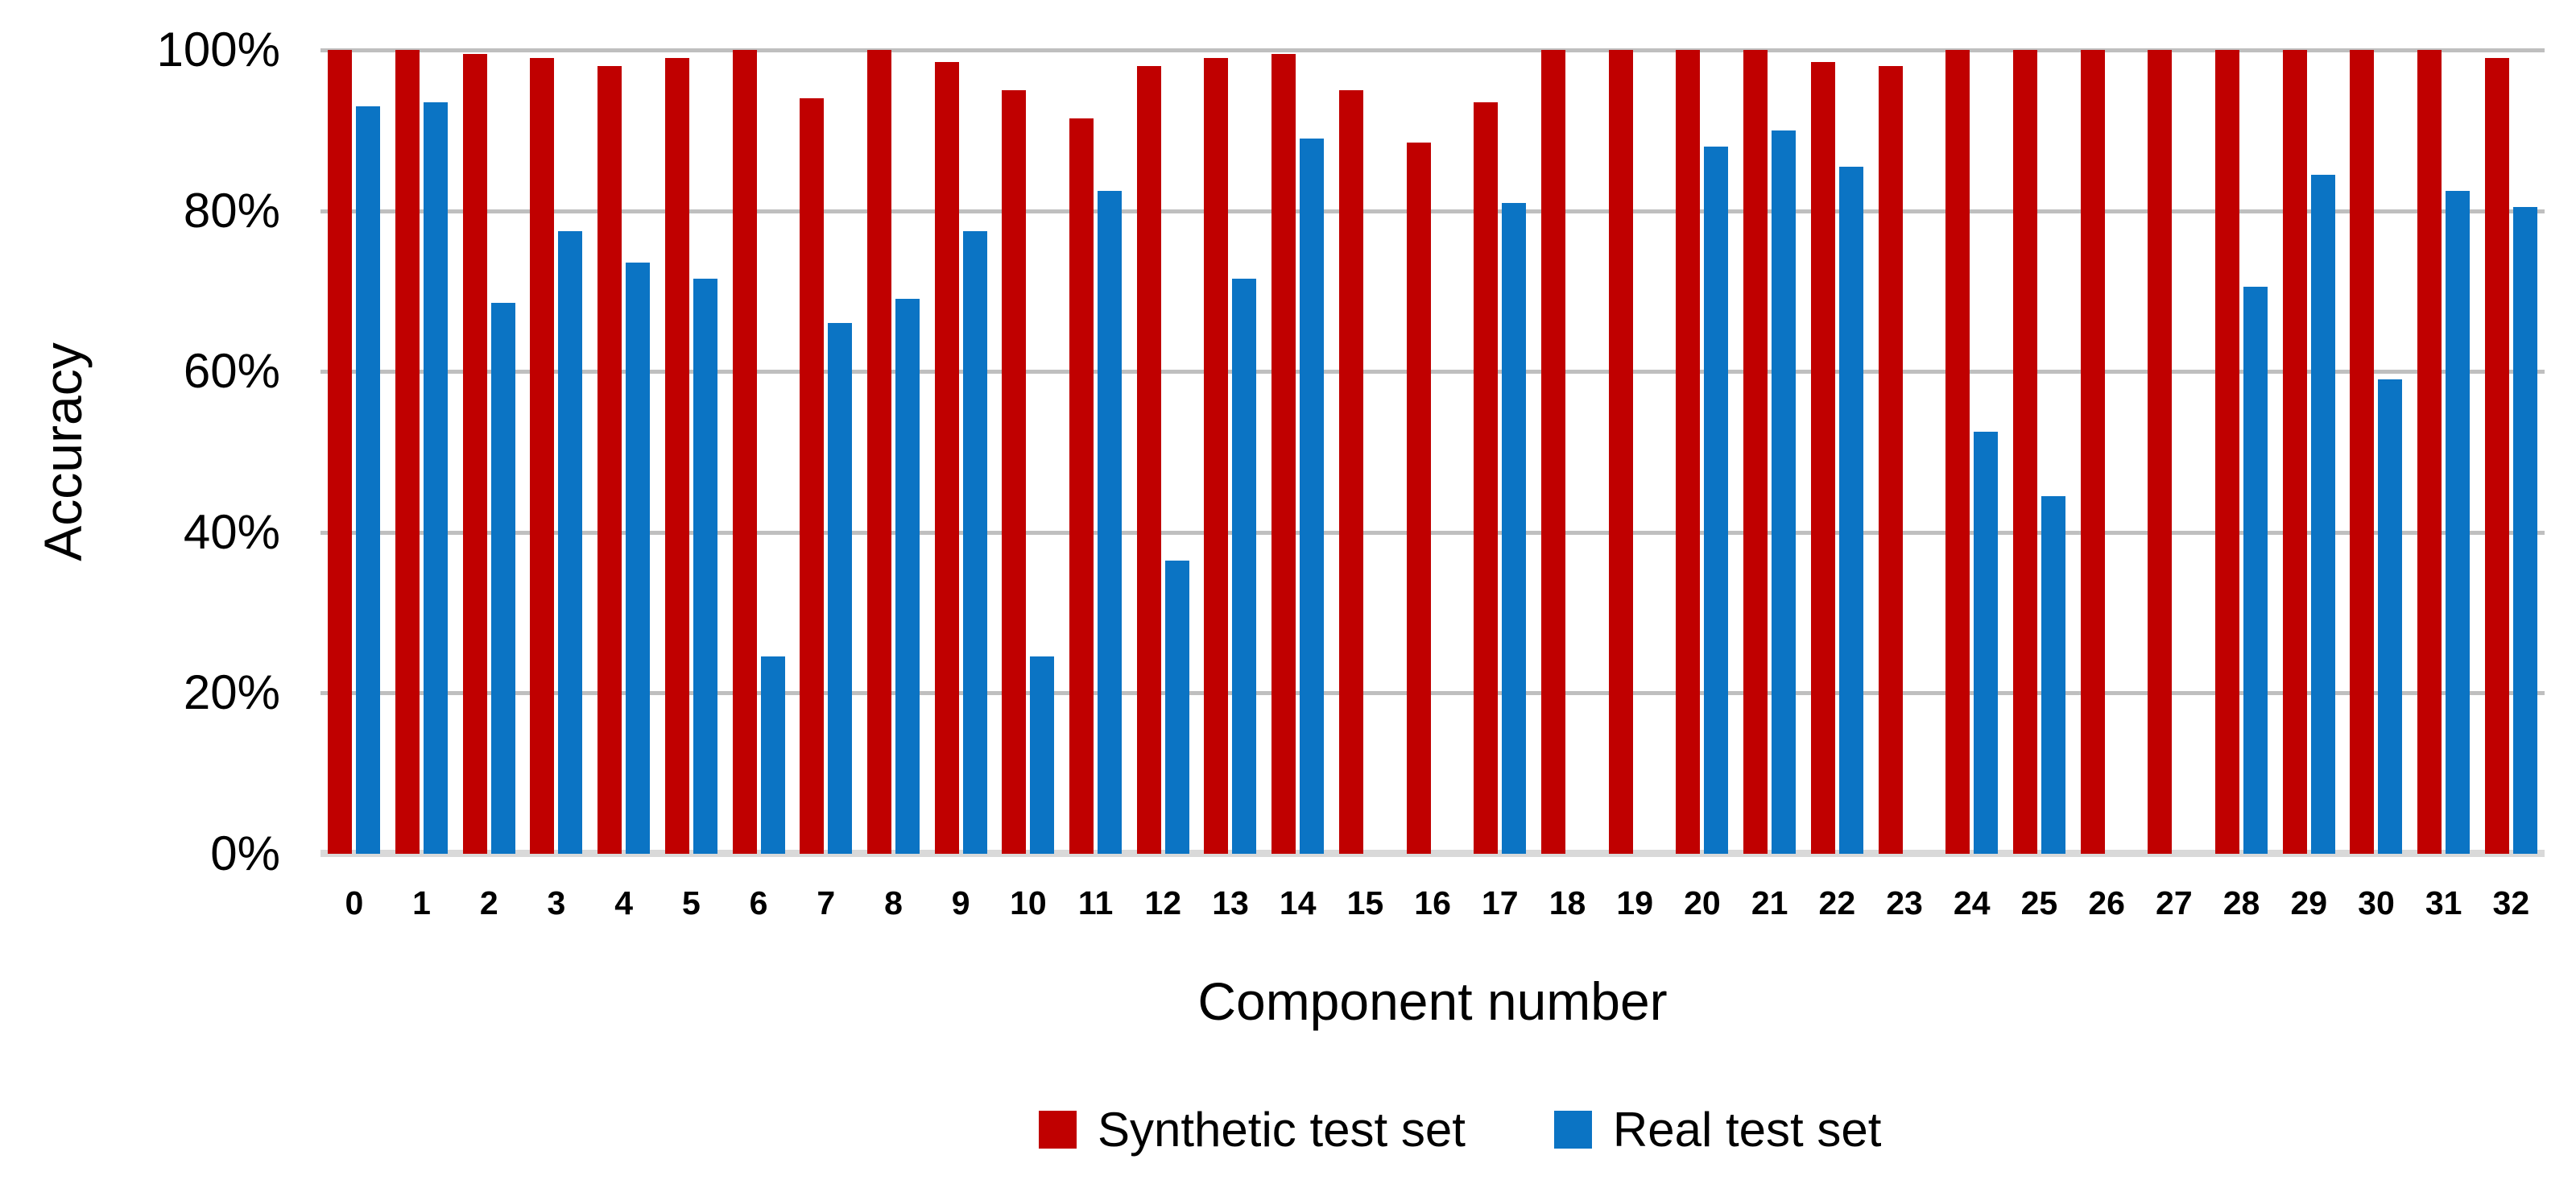 The image size is (2576, 1180). I want to click on x-tick-7: 7, so click(826, 902).